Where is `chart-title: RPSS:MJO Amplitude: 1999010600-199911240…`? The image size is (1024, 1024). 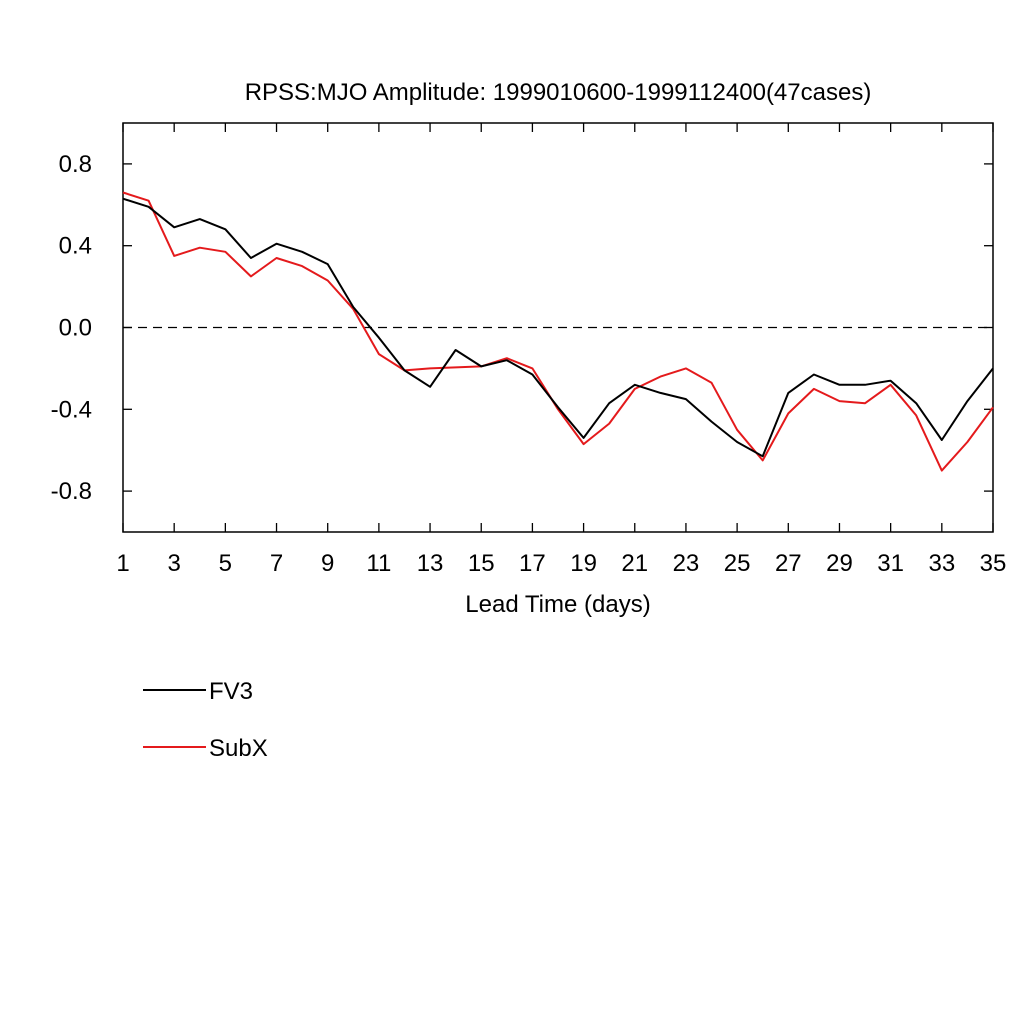 chart-title: RPSS:MJO Amplitude: 1999010600-199911240… is located at coordinates (558, 92).